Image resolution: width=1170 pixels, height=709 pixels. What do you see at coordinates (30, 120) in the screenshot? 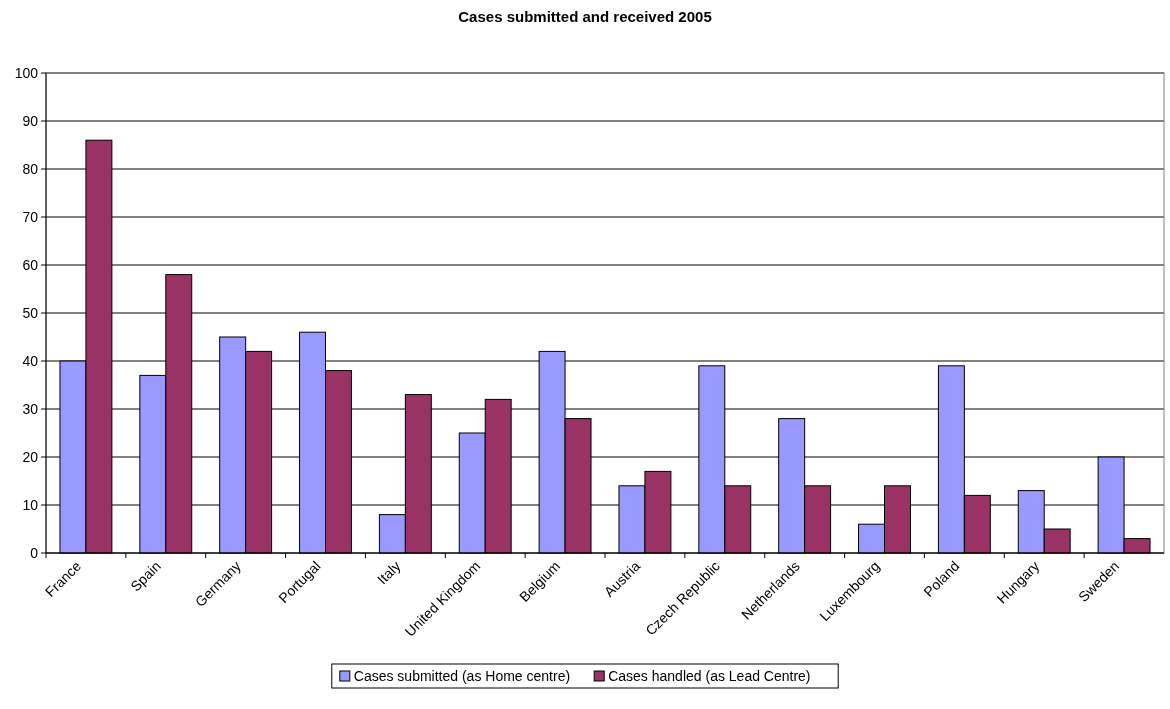
I see `y-tick-label: 90` at bounding box center [30, 120].